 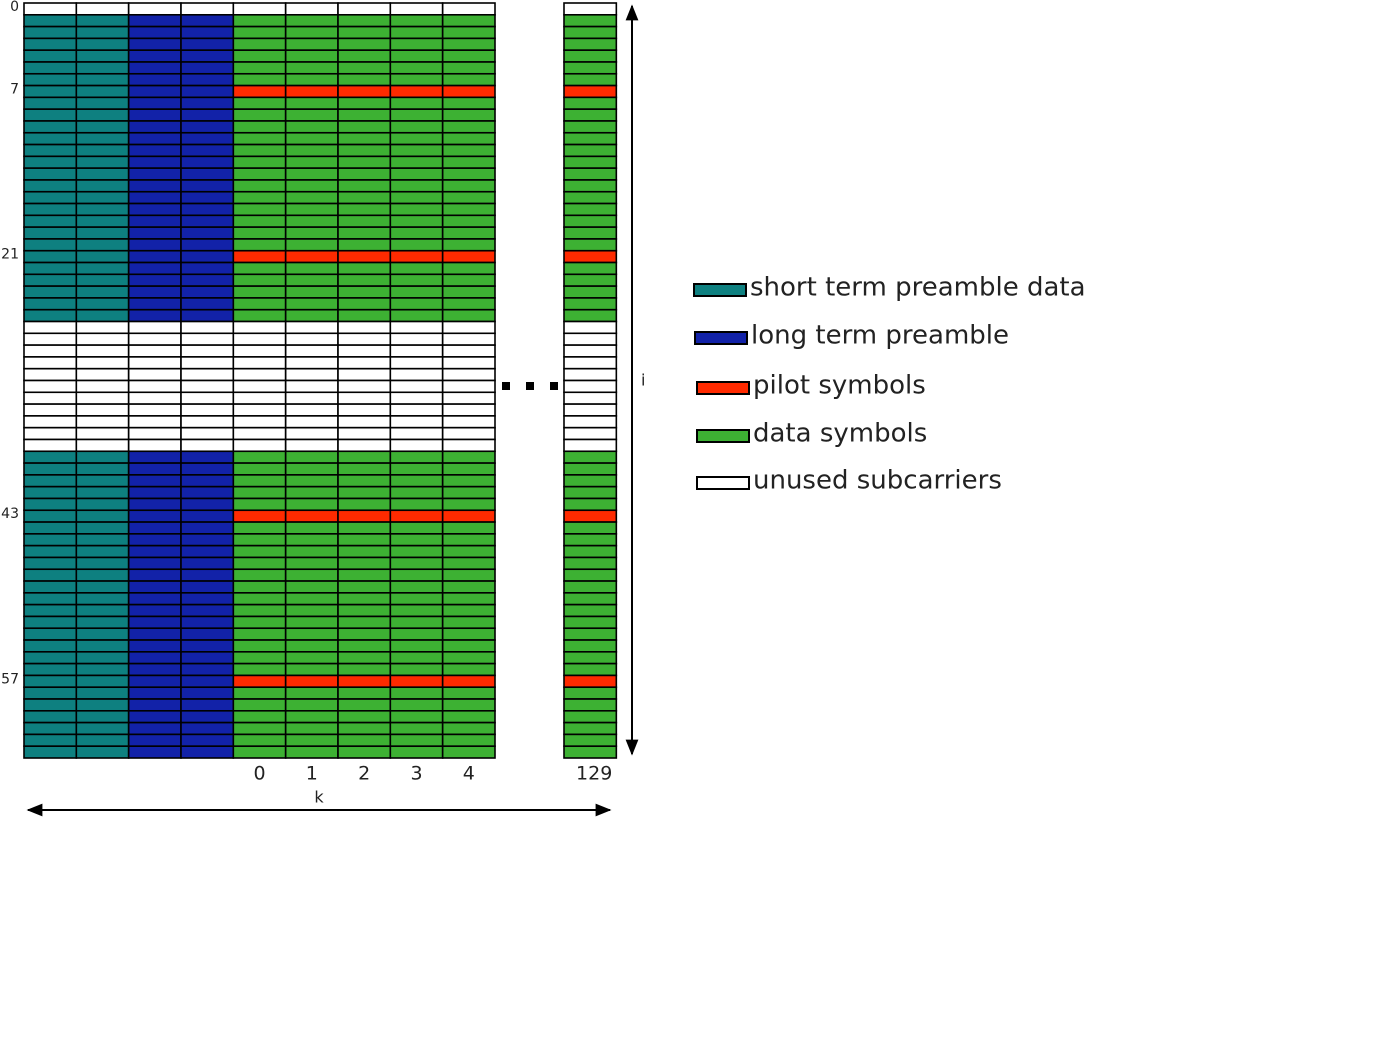 What do you see at coordinates (319, 797) in the screenshot?
I see `k-axis-label: k` at bounding box center [319, 797].